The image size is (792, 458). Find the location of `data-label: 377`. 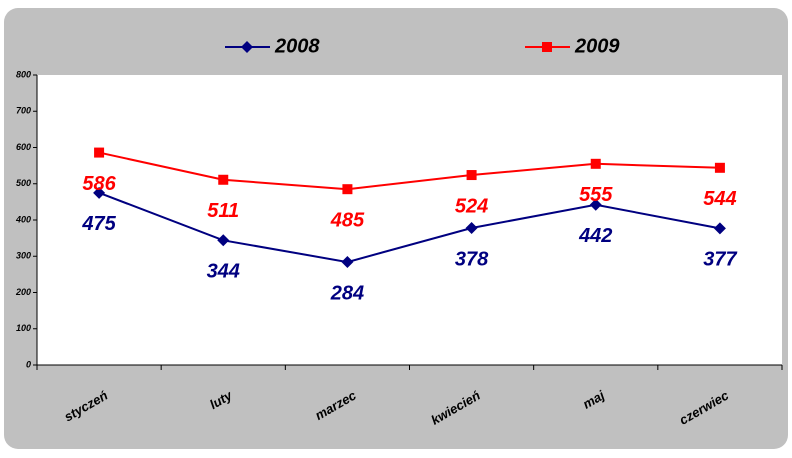

data-label: 377 is located at coordinates (720, 260).